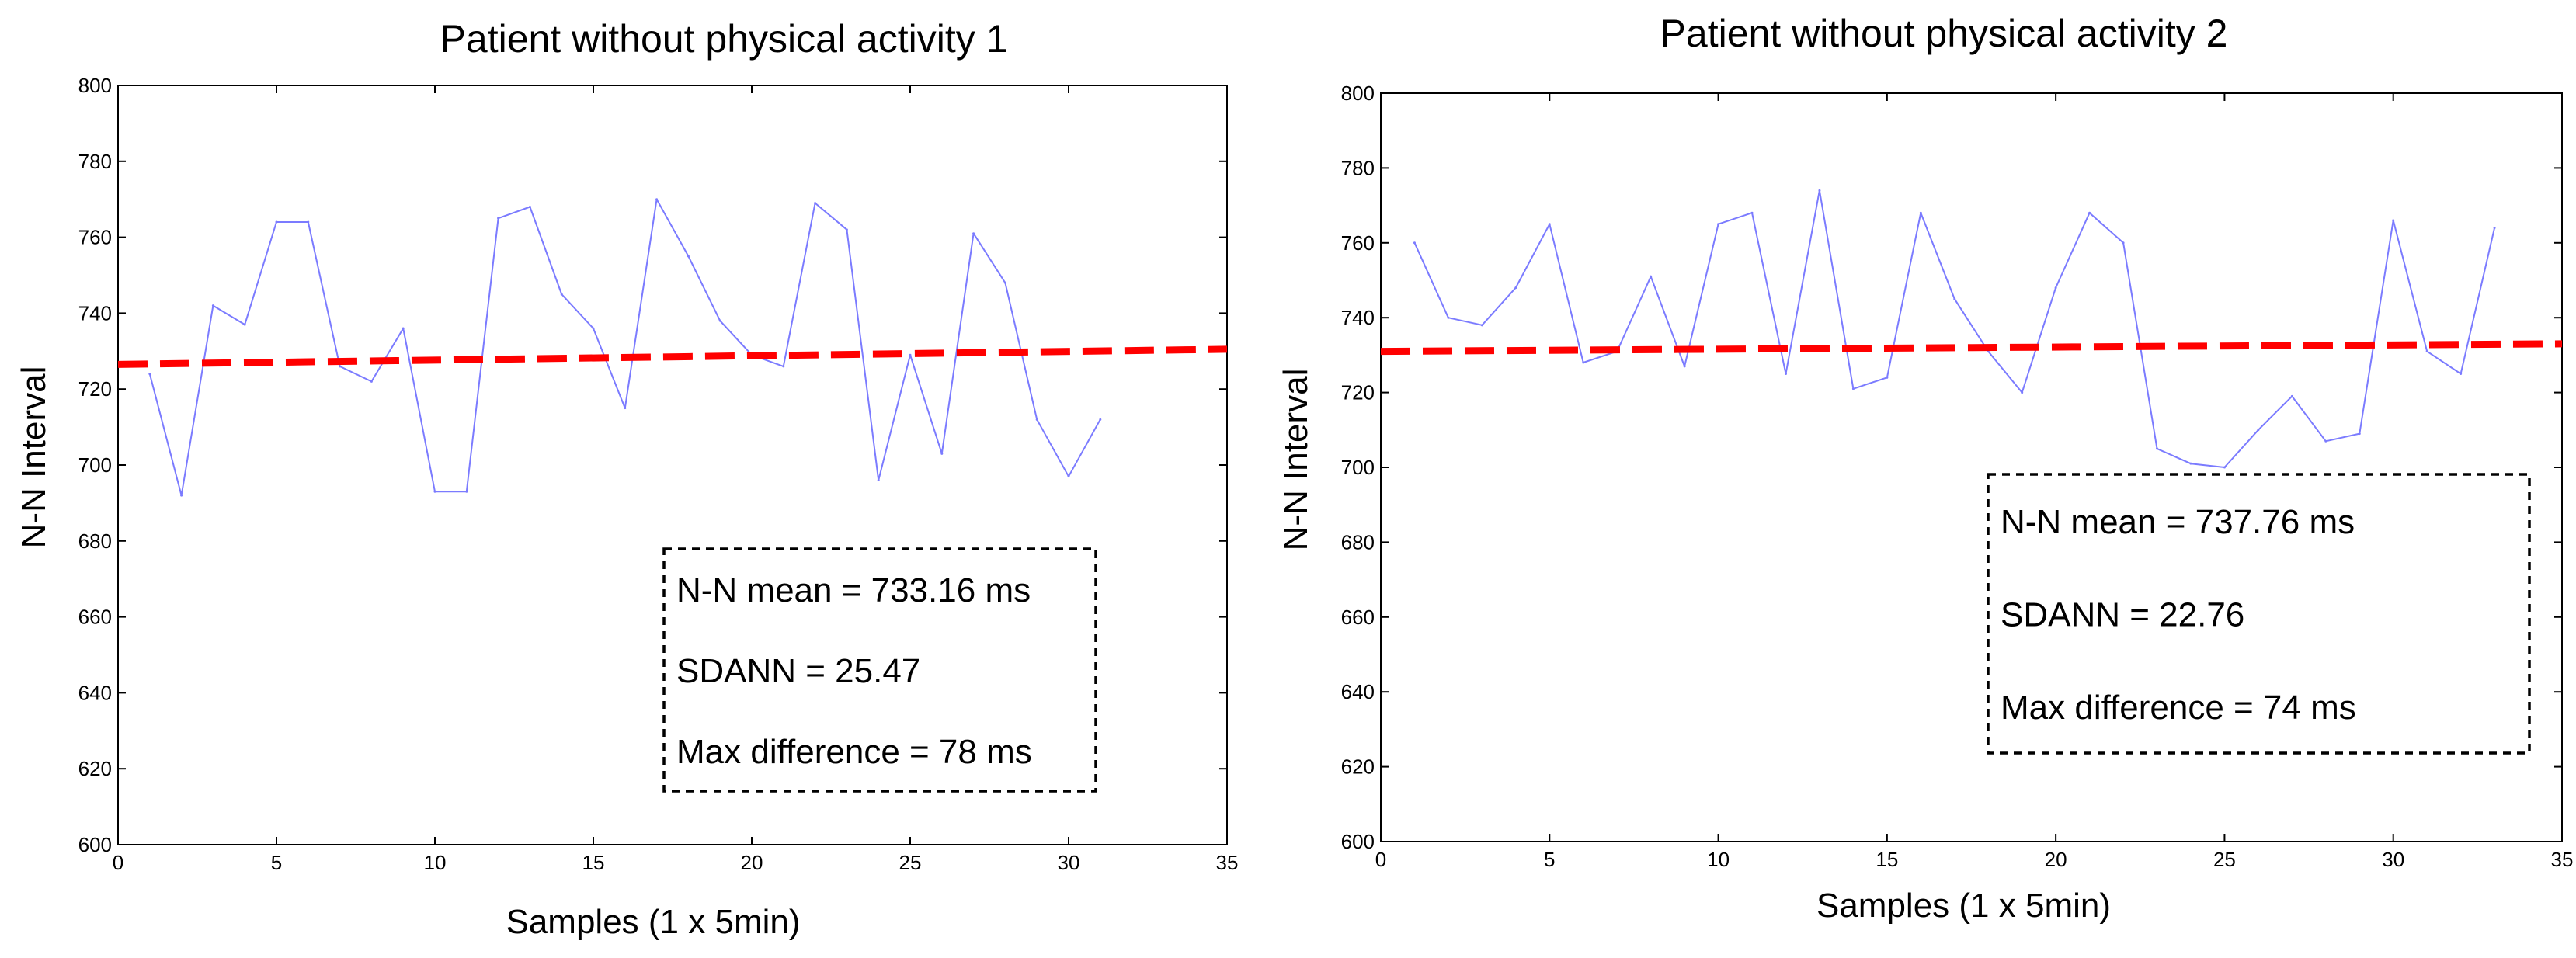 The width and height of the screenshot is (2576, 958). I want to click on stat-line: Max difference = 74 ms, so click(2178, 708).